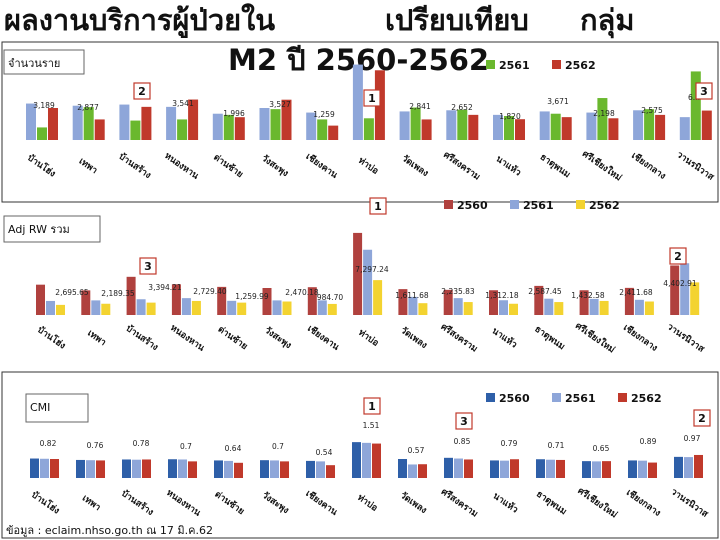 The image size is (720, 540). Describe the element at coordinates (367, 503) in the screenshot. I see `chart-3-category-label-8: ท่าบ่อ` at that location.